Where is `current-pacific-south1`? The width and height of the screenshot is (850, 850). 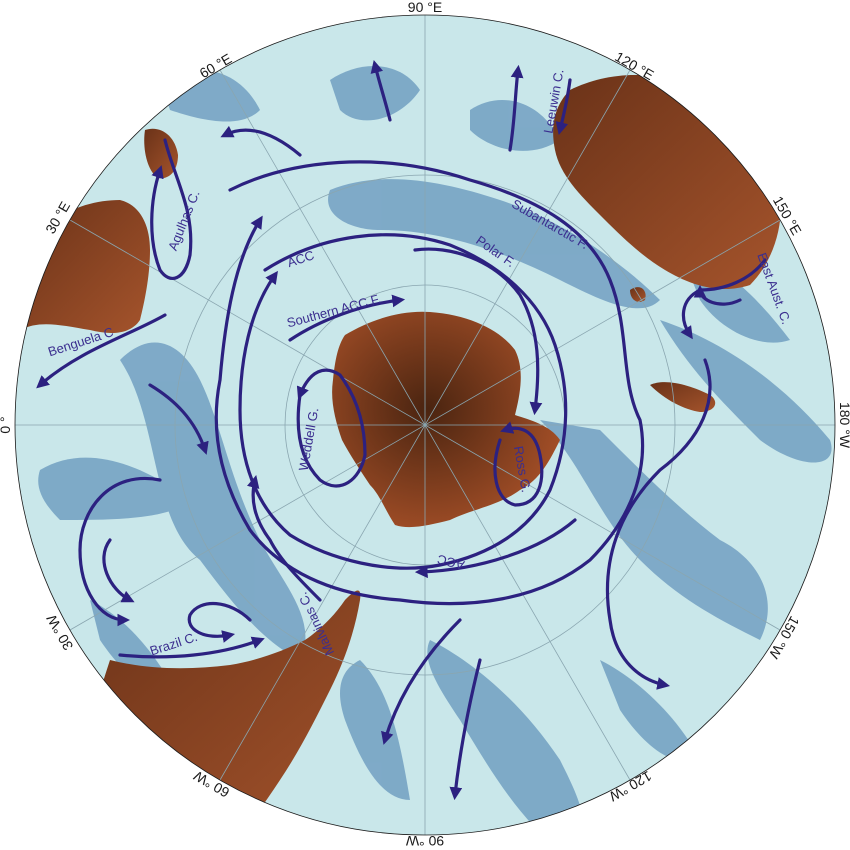 current-pacific-south1 is located at coordinates (421, 681).